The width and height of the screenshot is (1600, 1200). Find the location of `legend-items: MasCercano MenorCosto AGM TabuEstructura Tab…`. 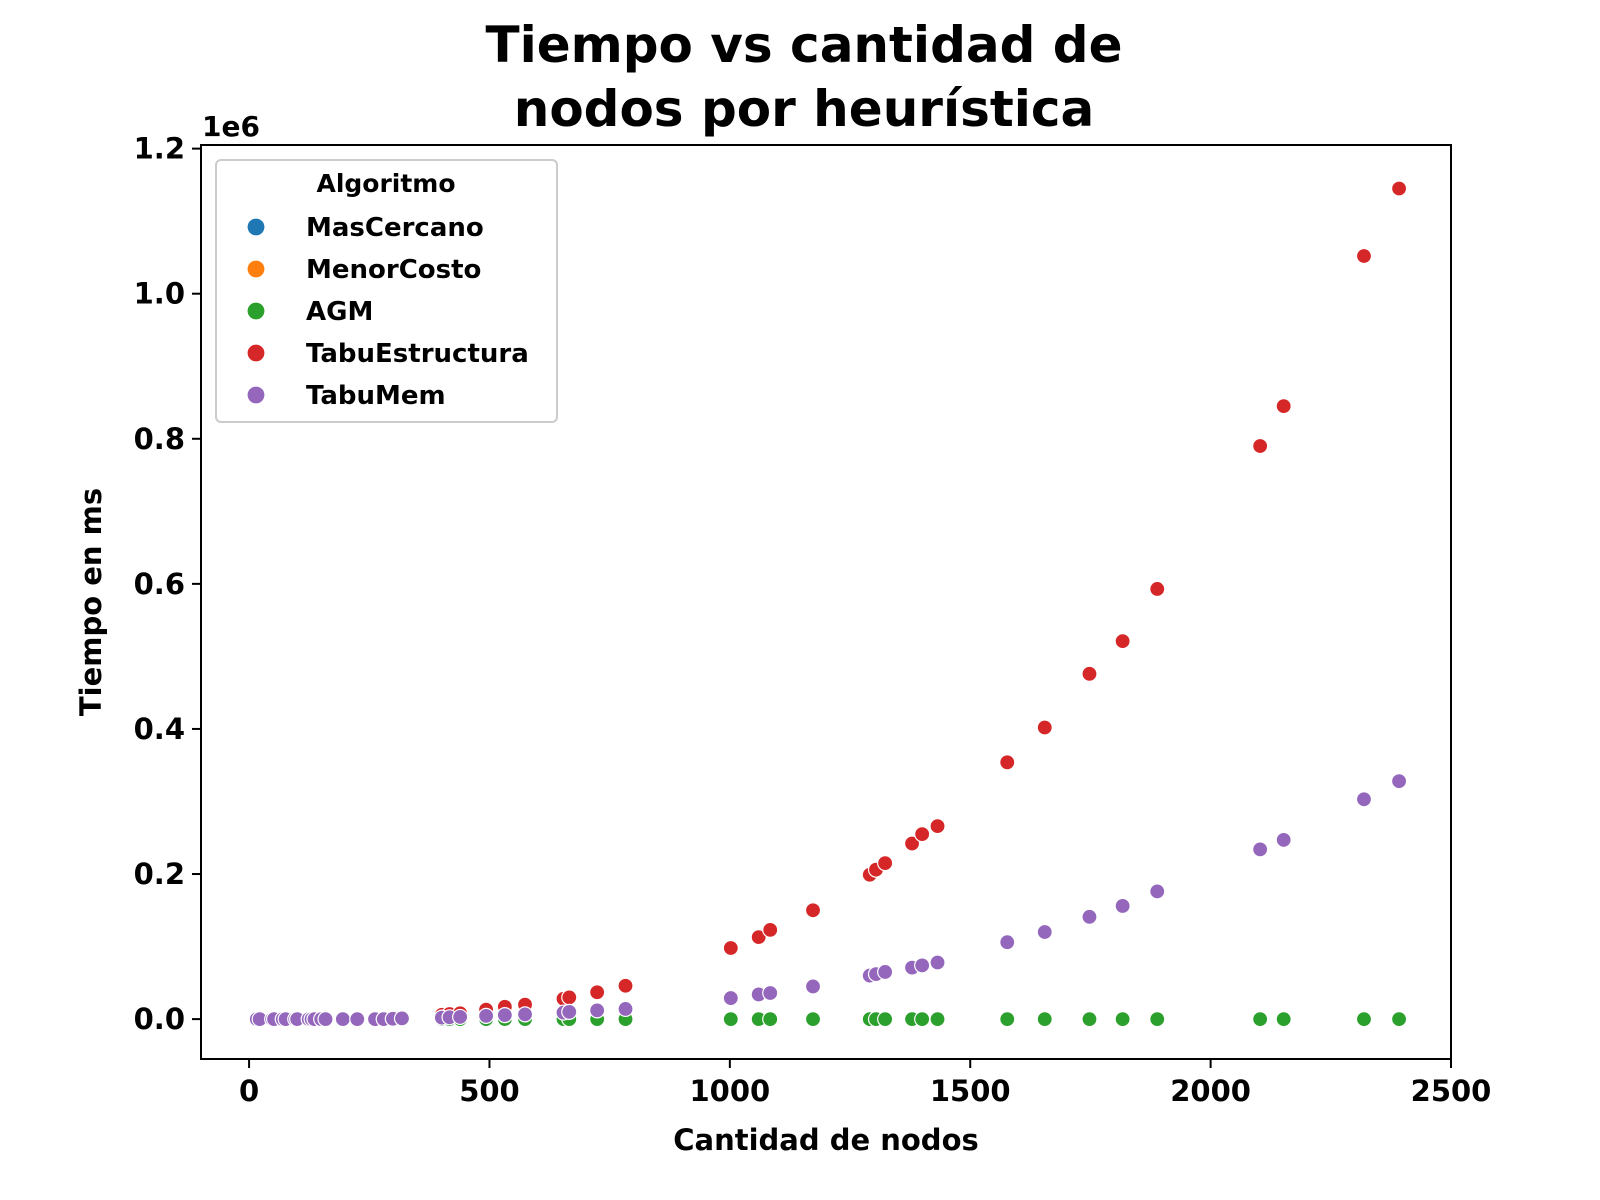

legend-items: MasCercano MenorCosto AGM TabuEstructura Tab… is located at coordinates (387, 312).